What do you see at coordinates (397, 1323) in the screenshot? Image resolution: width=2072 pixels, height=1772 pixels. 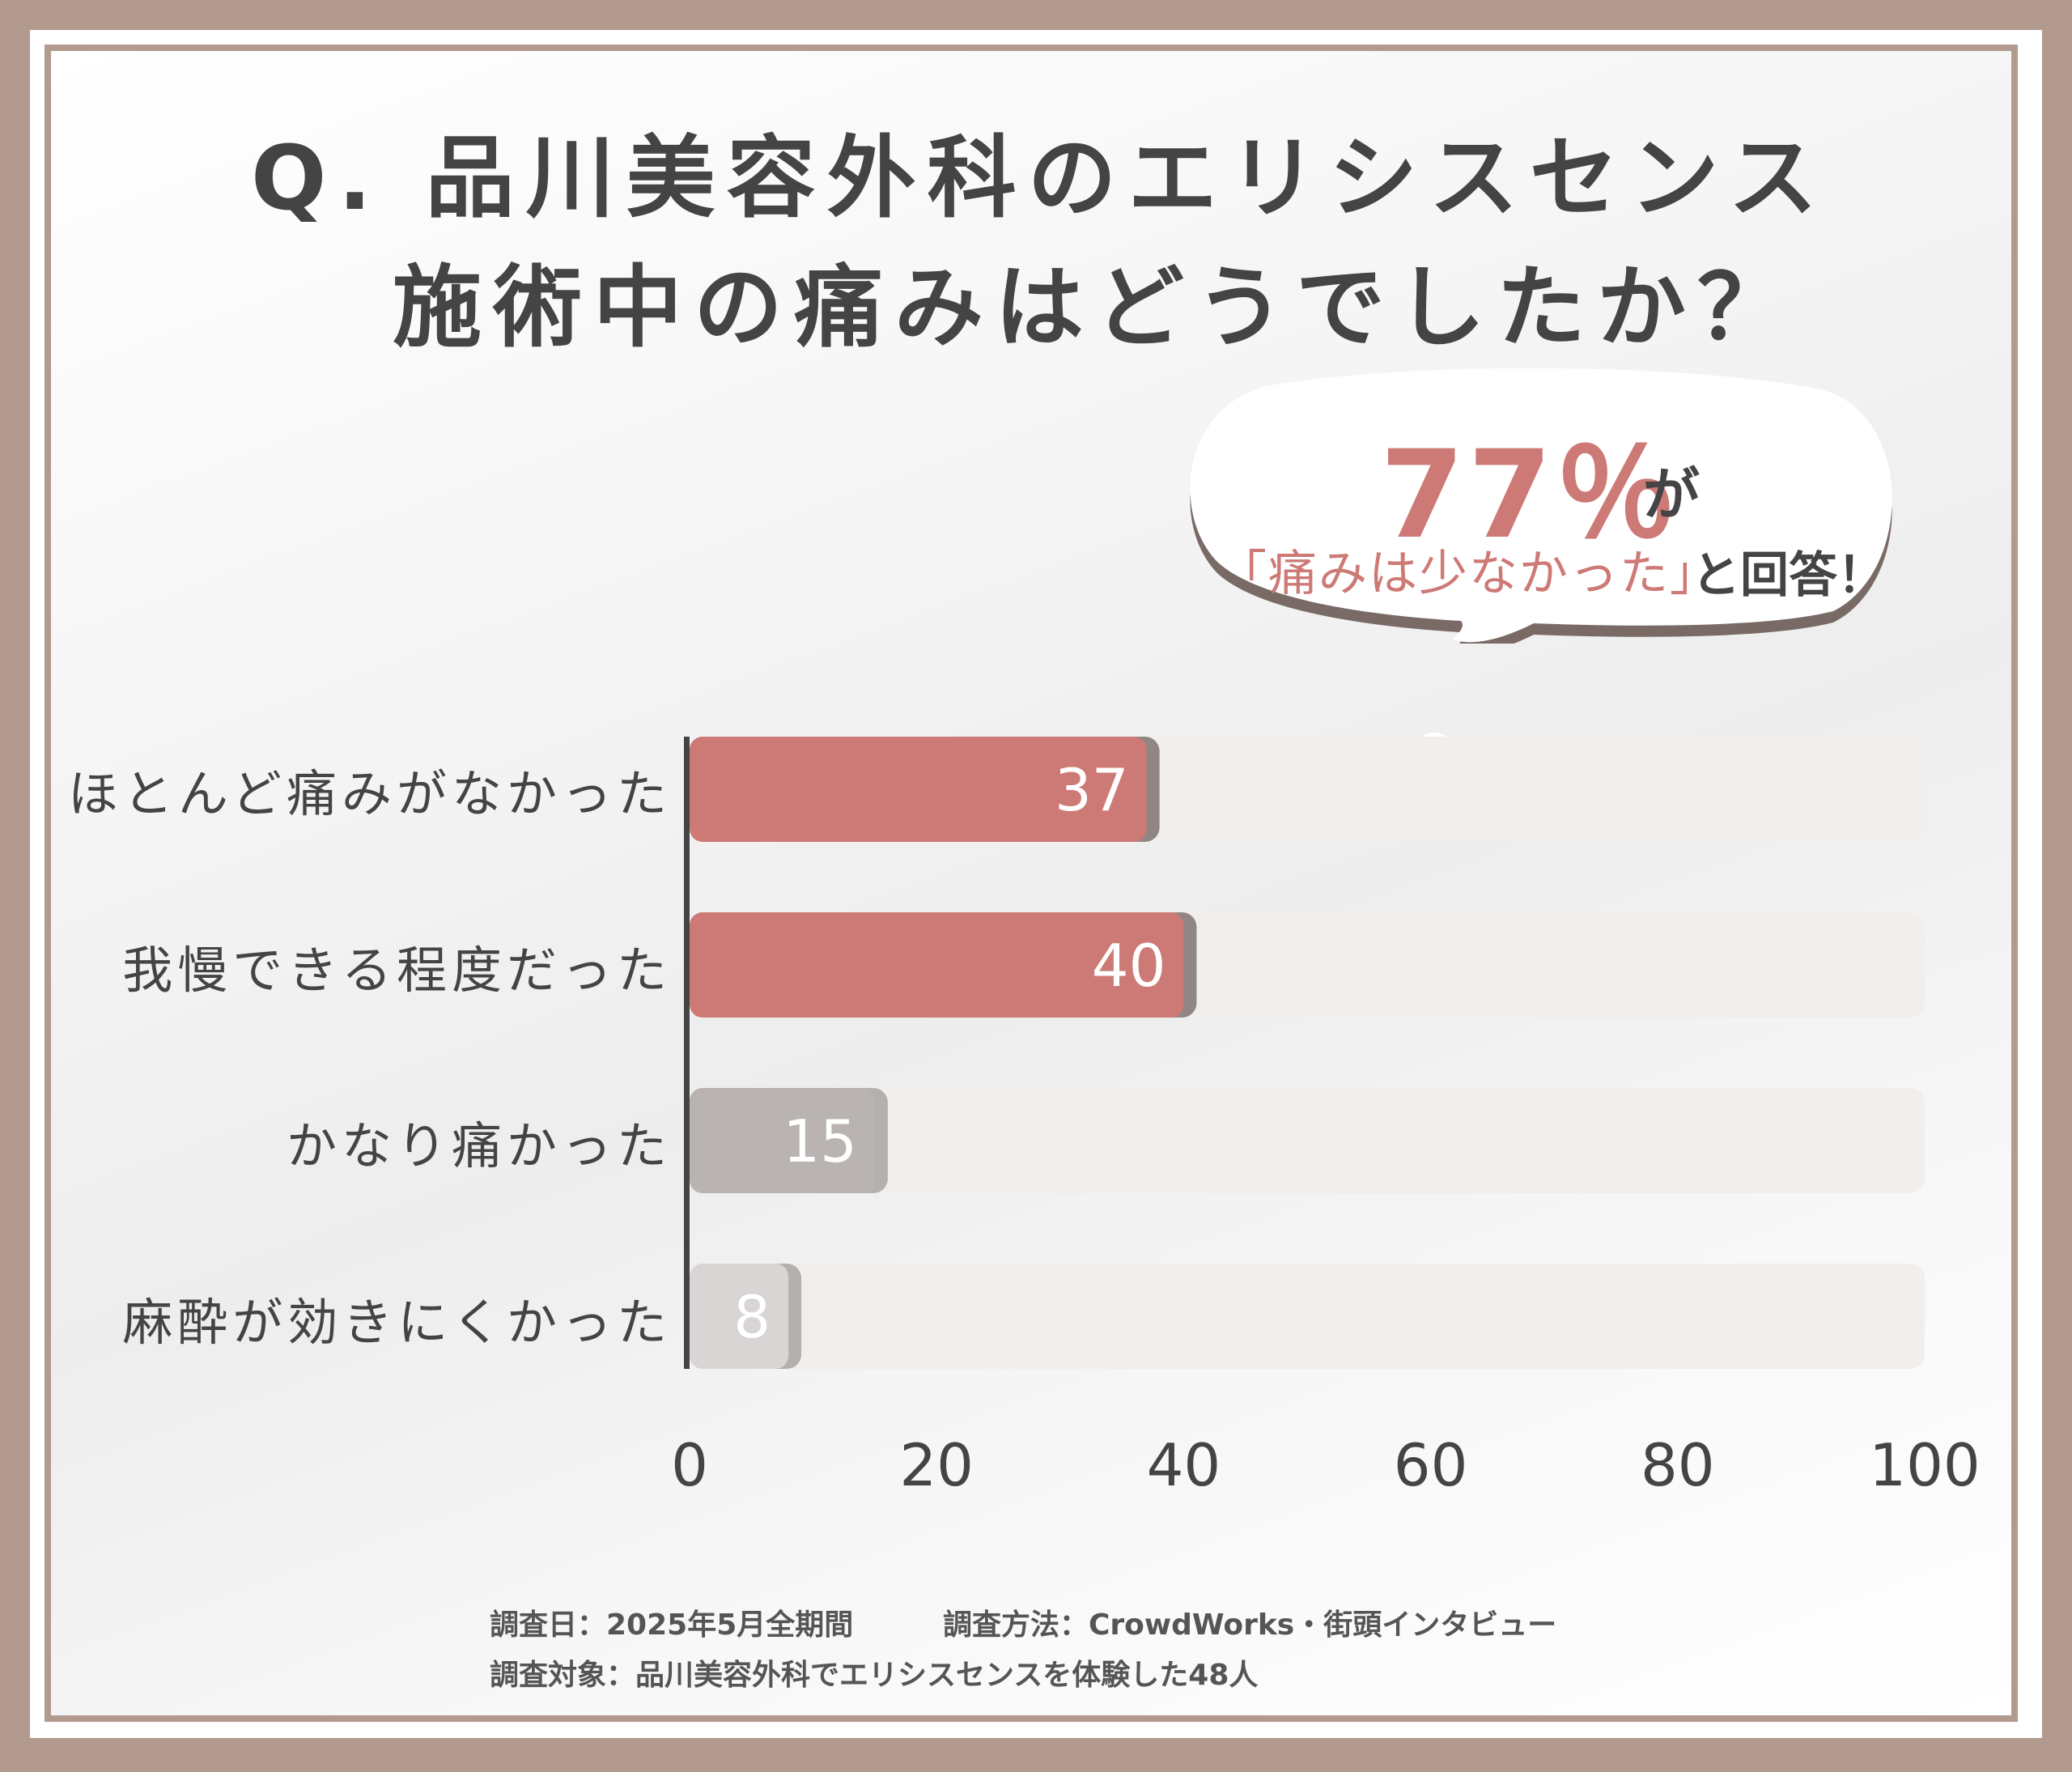 I see `category-label-3: 麻酔が効きにくかった` at bounding box center [397, 1323].